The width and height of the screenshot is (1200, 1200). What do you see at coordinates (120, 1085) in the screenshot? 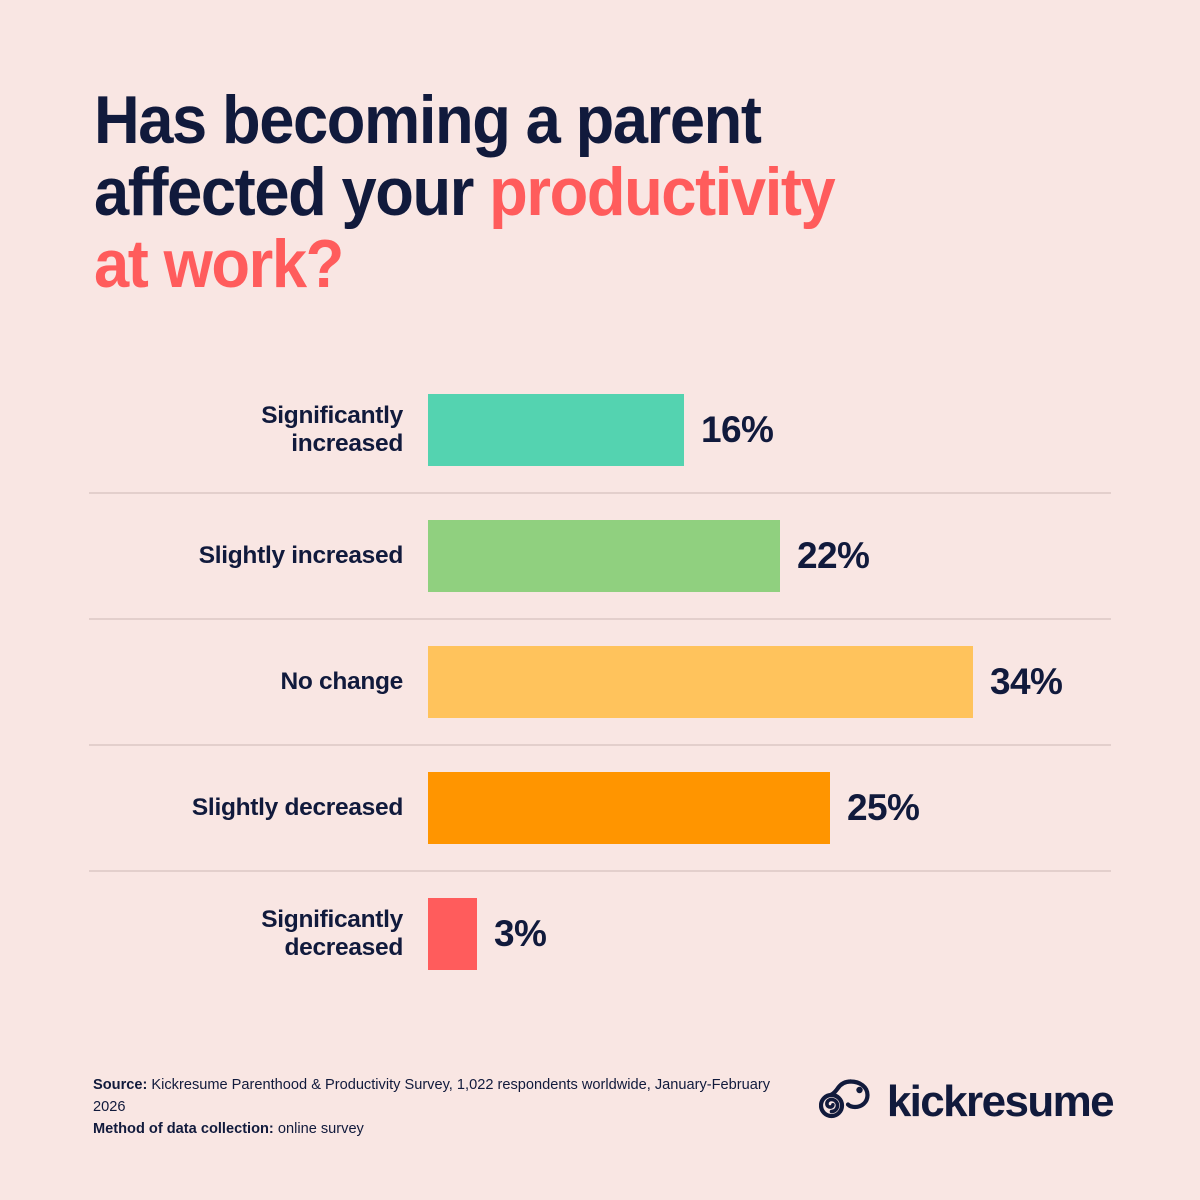
I see `source-label: Source:` at bounding box center [120, 1085].